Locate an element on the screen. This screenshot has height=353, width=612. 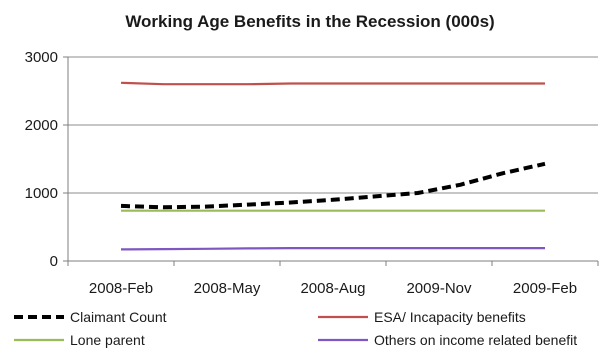
series-line-claimant-count is located at coordinates (333, 185).